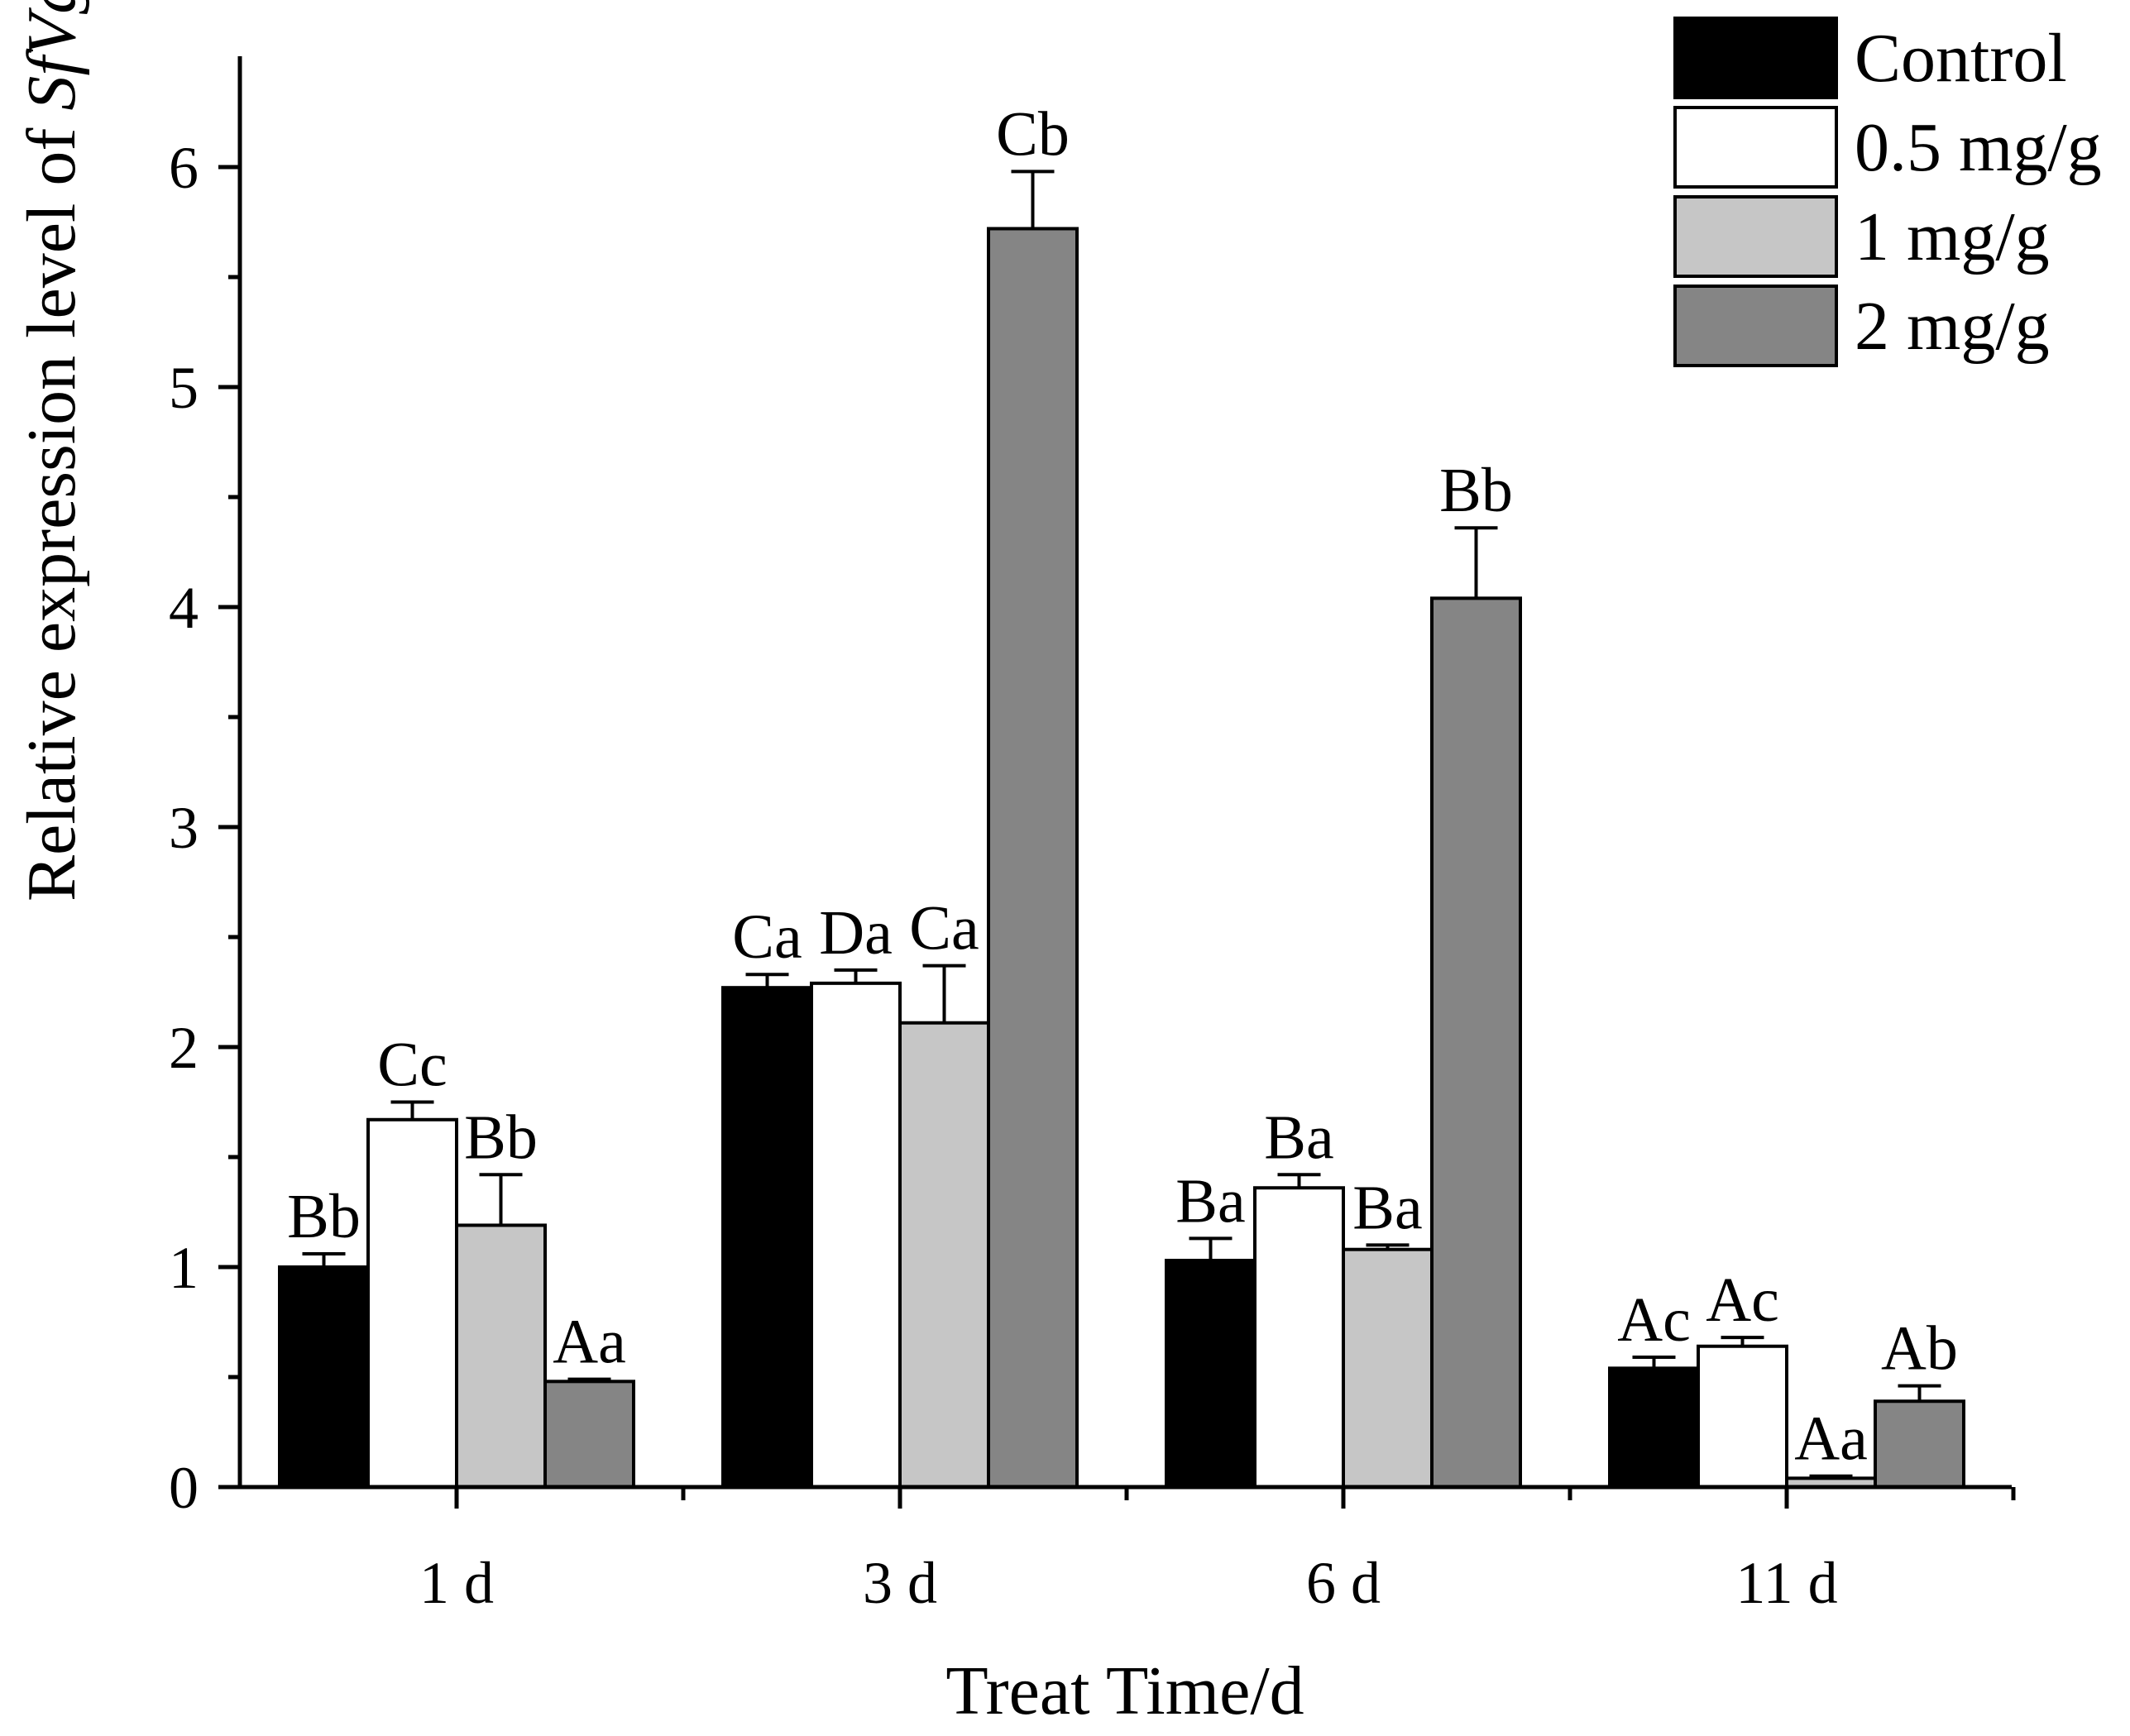 This screenshot has width=2130, height=1736. Describe the element at coordinates (184, 828) in the screenshot. I see `y-tick-label: 3` at that location.